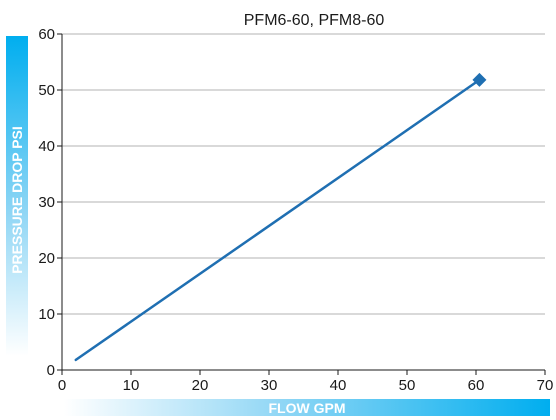 This screenshot has width=556, height=420. I want to click on chart-title: PFM6-60, PFM8-60, so click(314, 20).